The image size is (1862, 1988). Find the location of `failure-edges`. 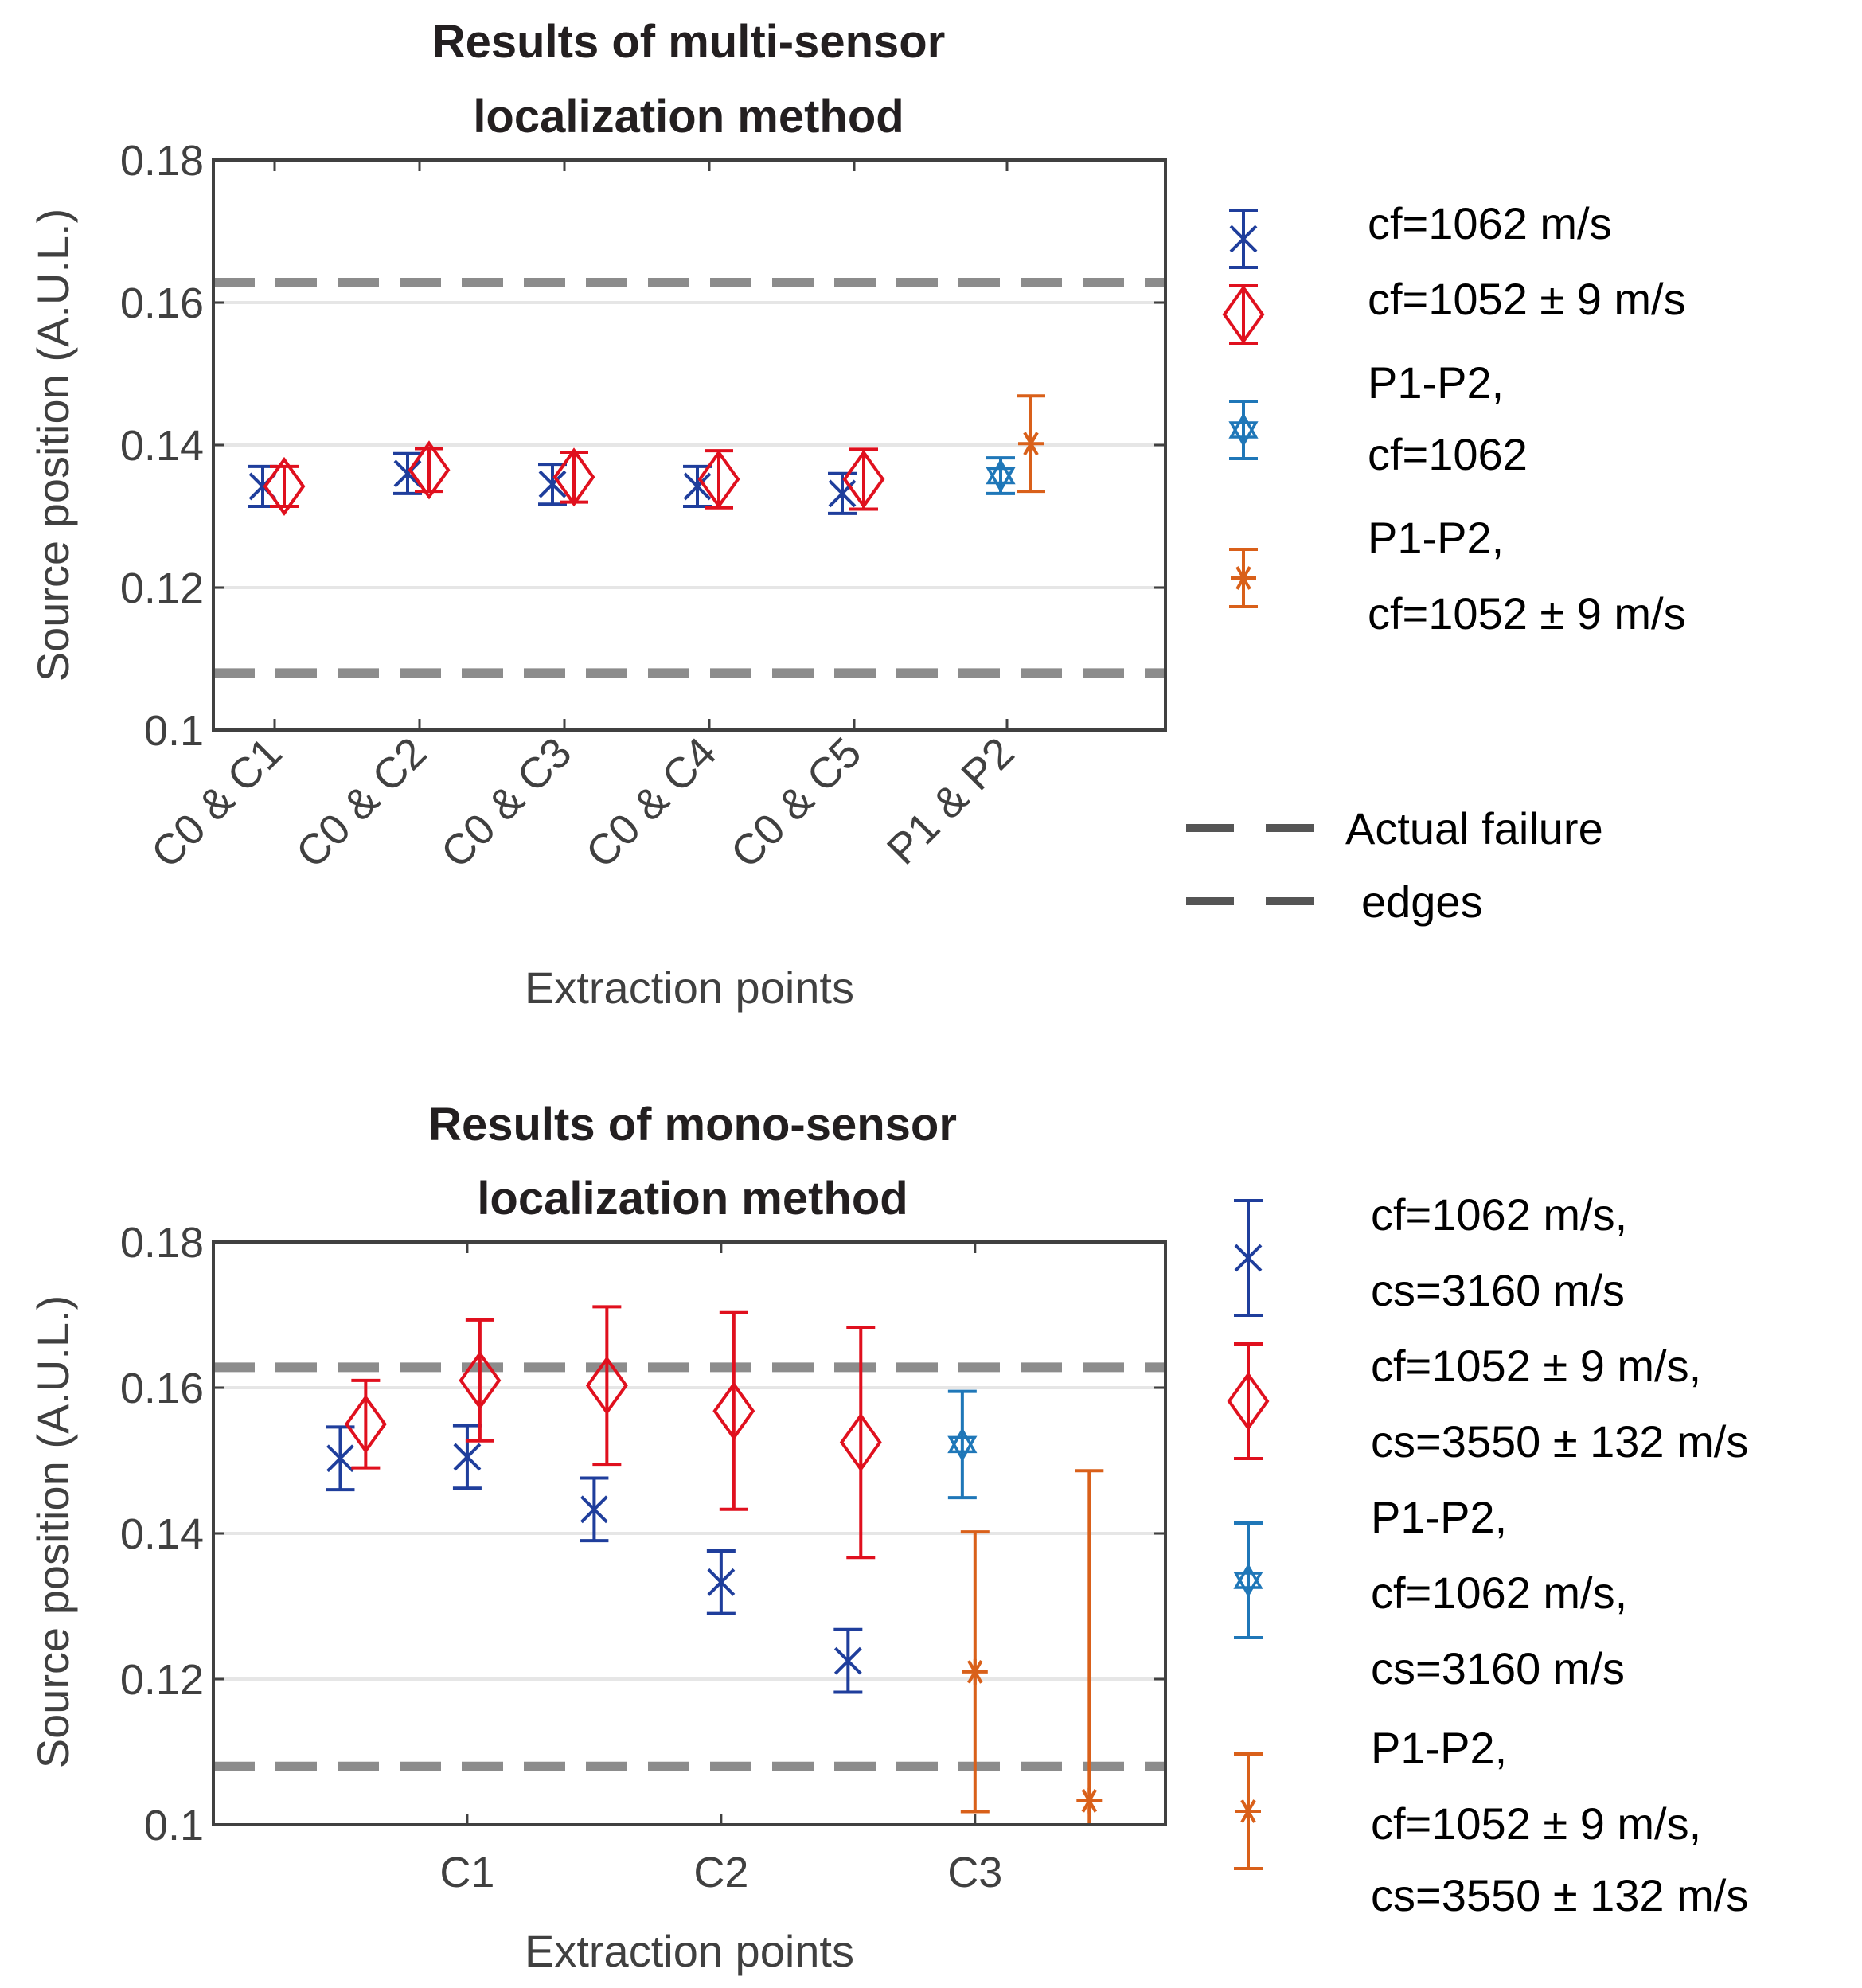

failure-edges is located at coordinates (689, 477).